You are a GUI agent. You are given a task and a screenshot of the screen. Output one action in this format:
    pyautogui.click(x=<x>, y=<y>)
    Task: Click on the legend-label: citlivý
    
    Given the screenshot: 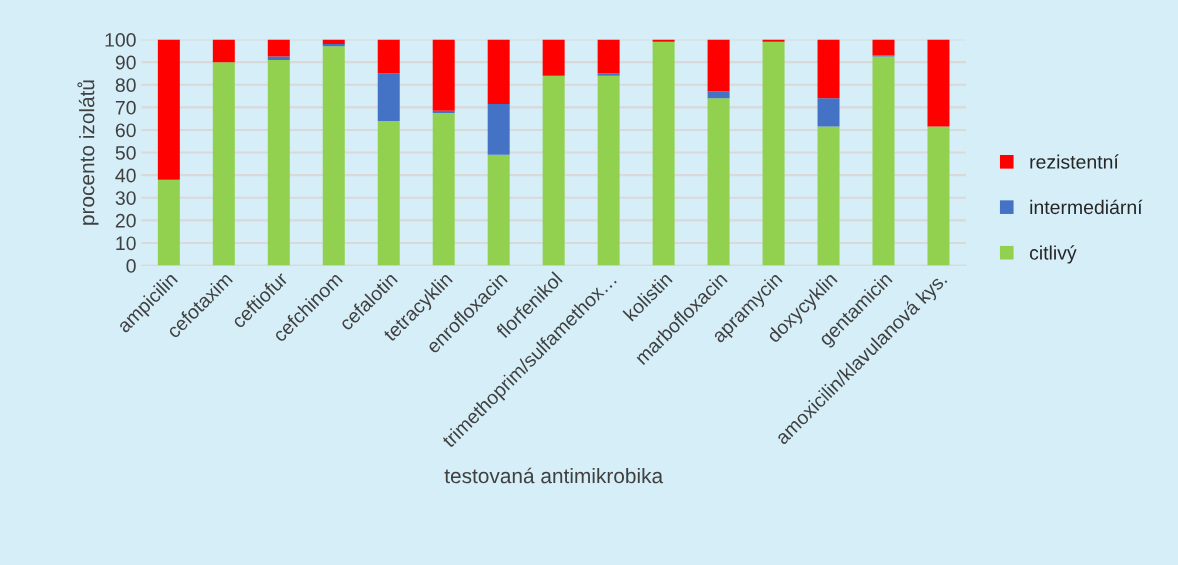 What is the action you would take?
    pyautogui.click(x=1053, y=254)
    